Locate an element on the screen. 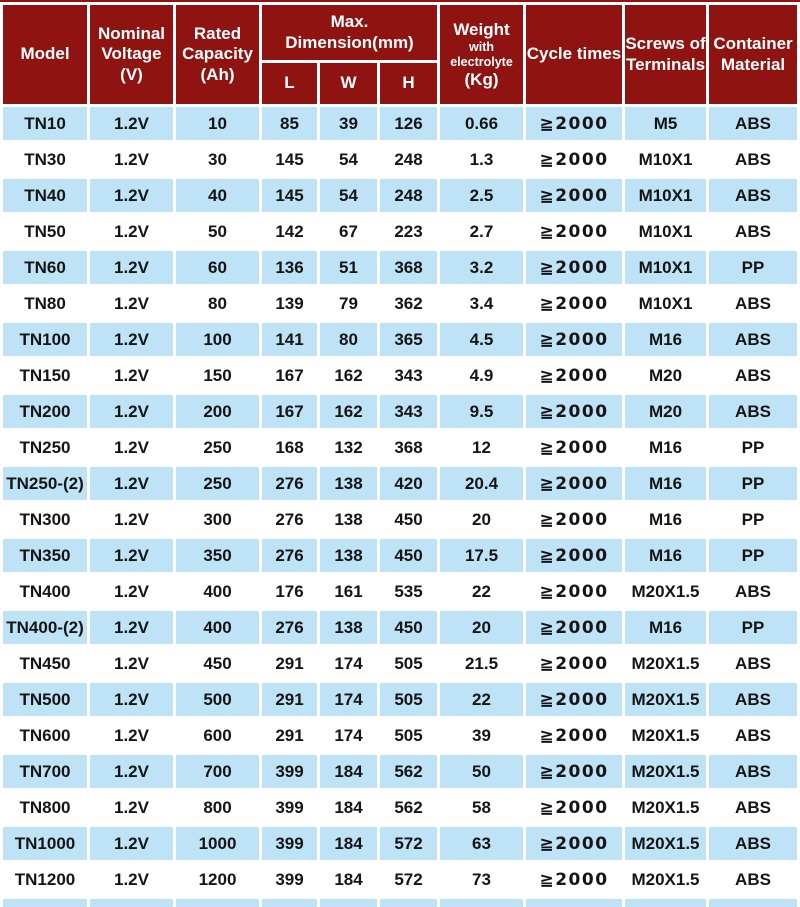 This screenshot has width=800, height=907. cell-model: TN700 is located at coordinates (45, 771).